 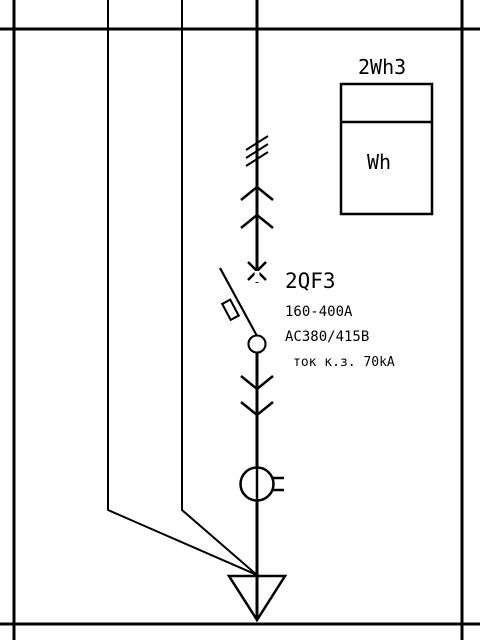 I want to click on breaker-annotation: 2QF3 160-400A AC380/415B ток к.з. 70kA, so click(x=340, y=319).